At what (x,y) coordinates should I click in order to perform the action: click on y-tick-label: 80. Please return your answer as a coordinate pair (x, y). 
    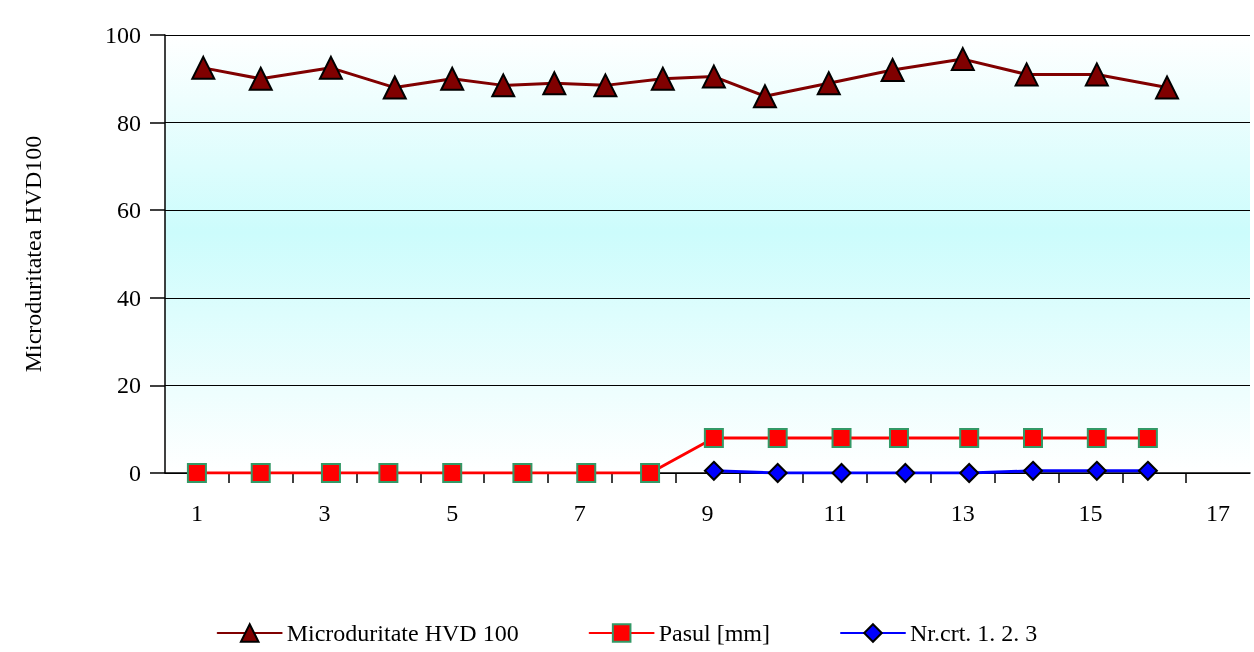
    Looking at the image, I should click on (129, 122).